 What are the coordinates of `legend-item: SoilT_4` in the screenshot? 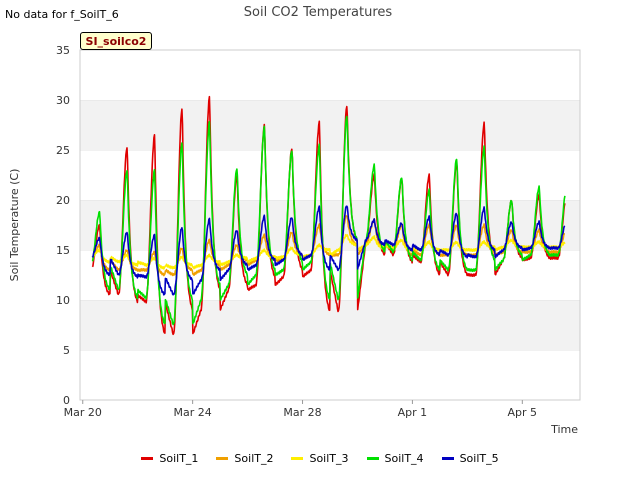 It's located at (395, 458).